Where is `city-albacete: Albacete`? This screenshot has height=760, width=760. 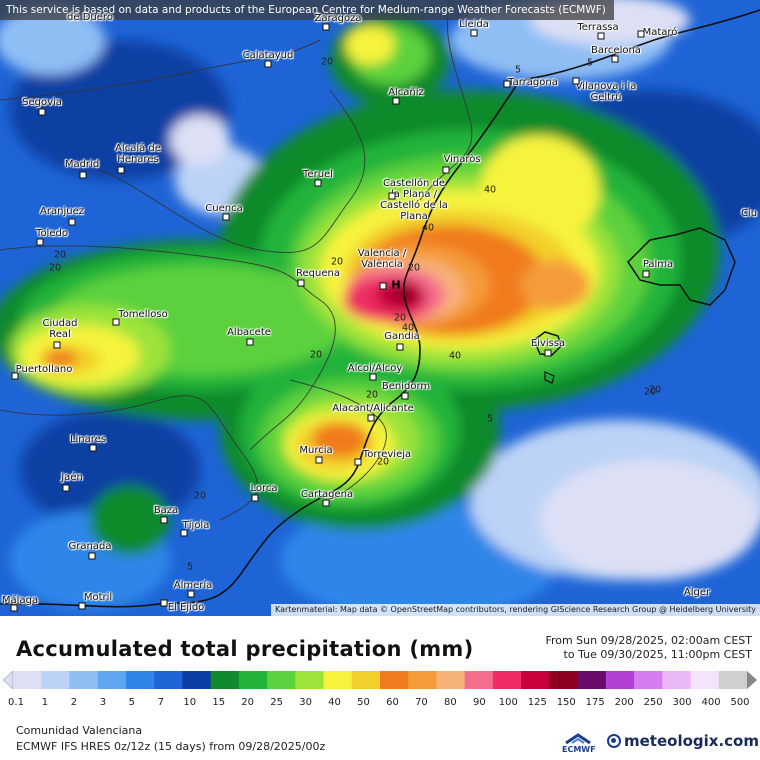 city-albacete: Albacete is located at coordinates (249, 332).